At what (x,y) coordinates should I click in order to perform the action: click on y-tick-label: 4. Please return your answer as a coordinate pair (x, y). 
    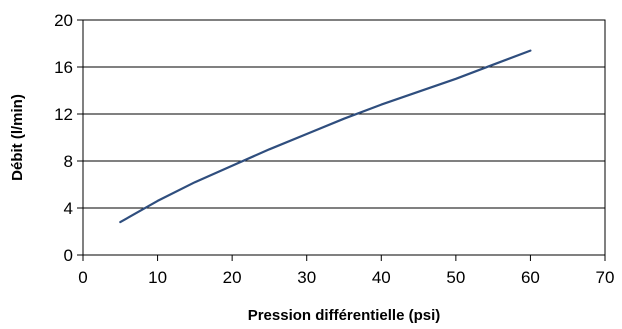
    Looking at the image, I should click on (68, 208).